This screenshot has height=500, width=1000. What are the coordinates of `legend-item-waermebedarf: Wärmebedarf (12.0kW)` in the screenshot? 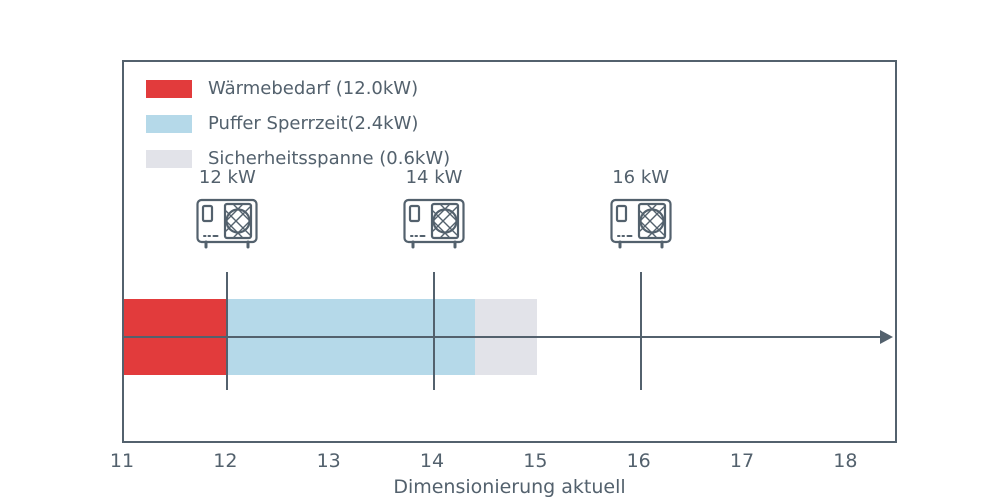 It's located at (298, 89).